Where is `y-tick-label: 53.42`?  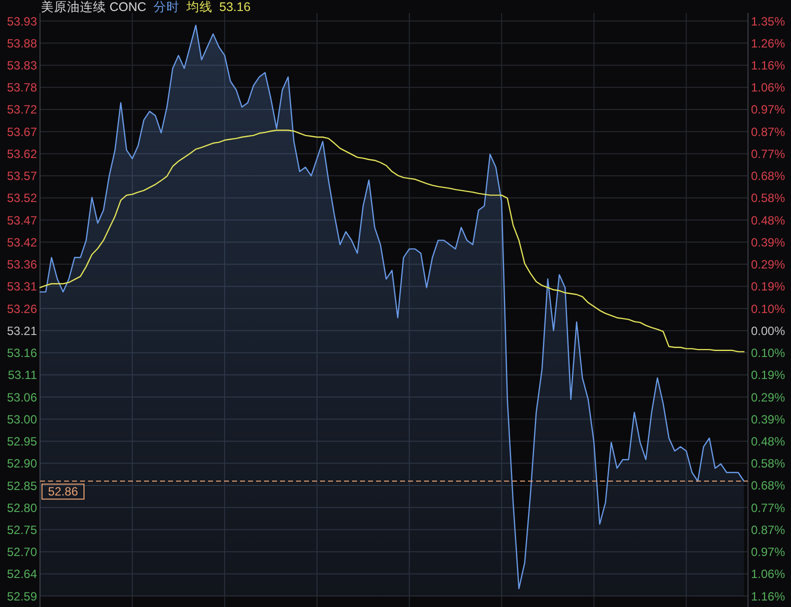
y-tick-label: 53.42 is located at coordinates (22, 242).